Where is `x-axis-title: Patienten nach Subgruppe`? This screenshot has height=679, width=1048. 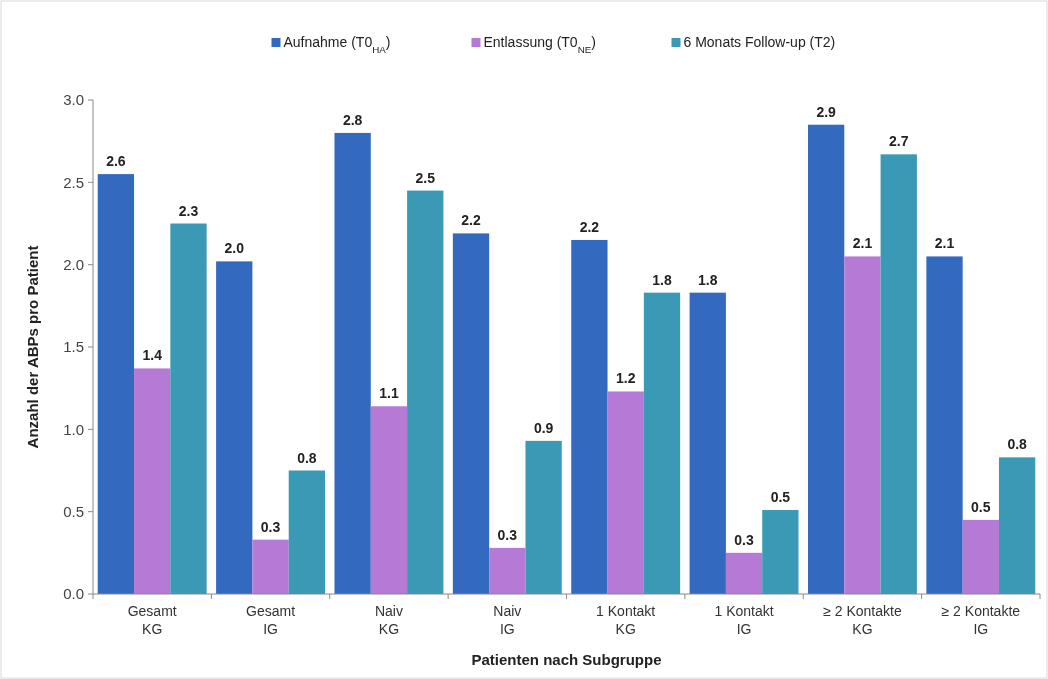
x-axis-title: Patienten nach Subgruppe is located at coordinates (566, 659).